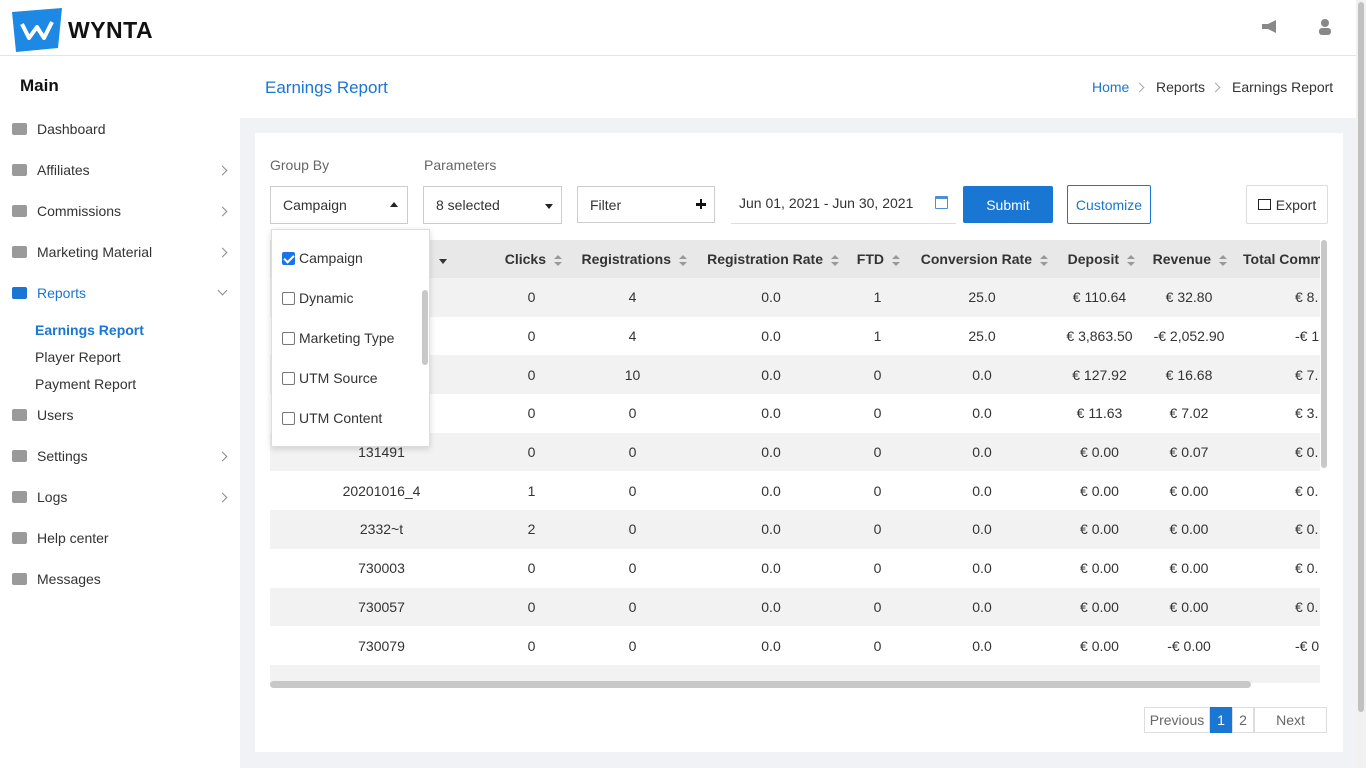 This screenshot has width=1366, height=768. What do you see at coordinates (43, 415) in the screenshot?
I see `nav-item: Users` at bounding box center [43, 415].